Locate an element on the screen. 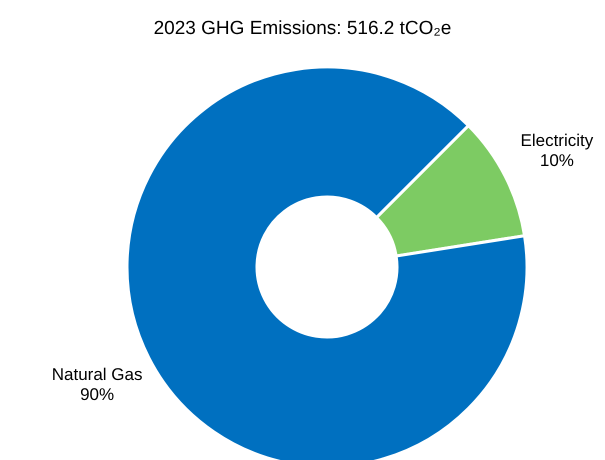 The height and width of the screenshot is (460, 605). data-label: 10% is located at coordinates (557, 160).